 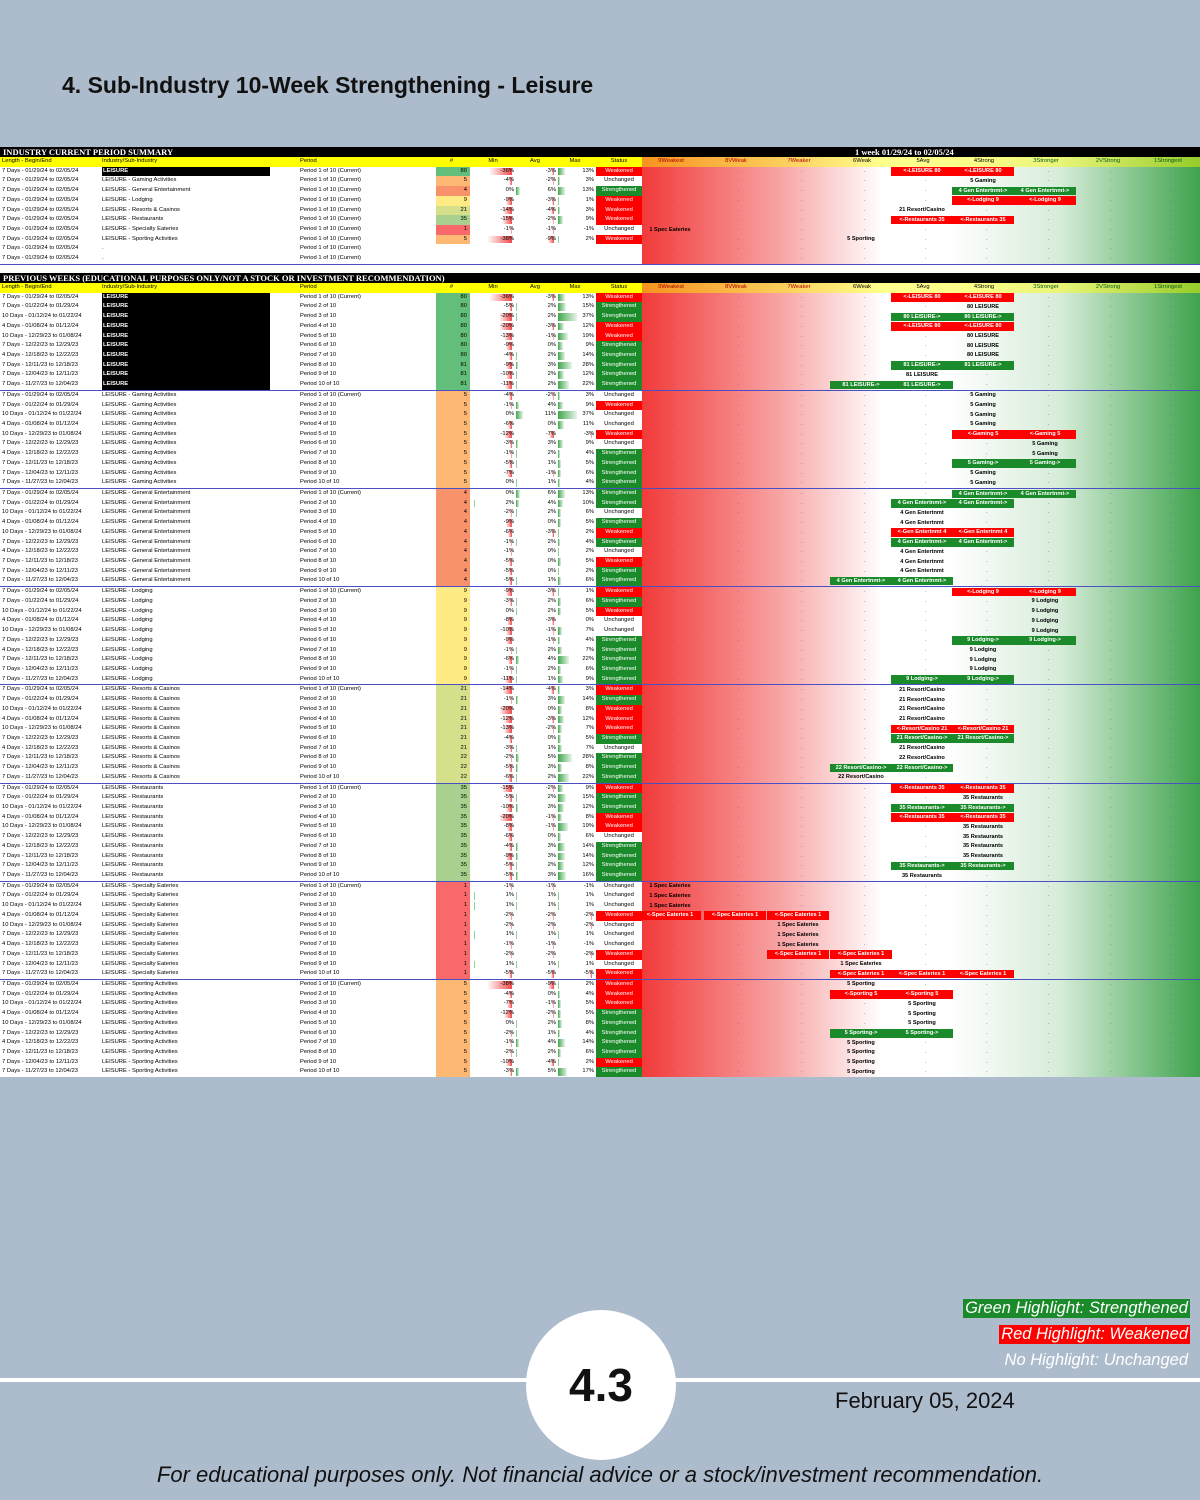 I want to click on row-avg: -3%, so click(x=535, y=172).